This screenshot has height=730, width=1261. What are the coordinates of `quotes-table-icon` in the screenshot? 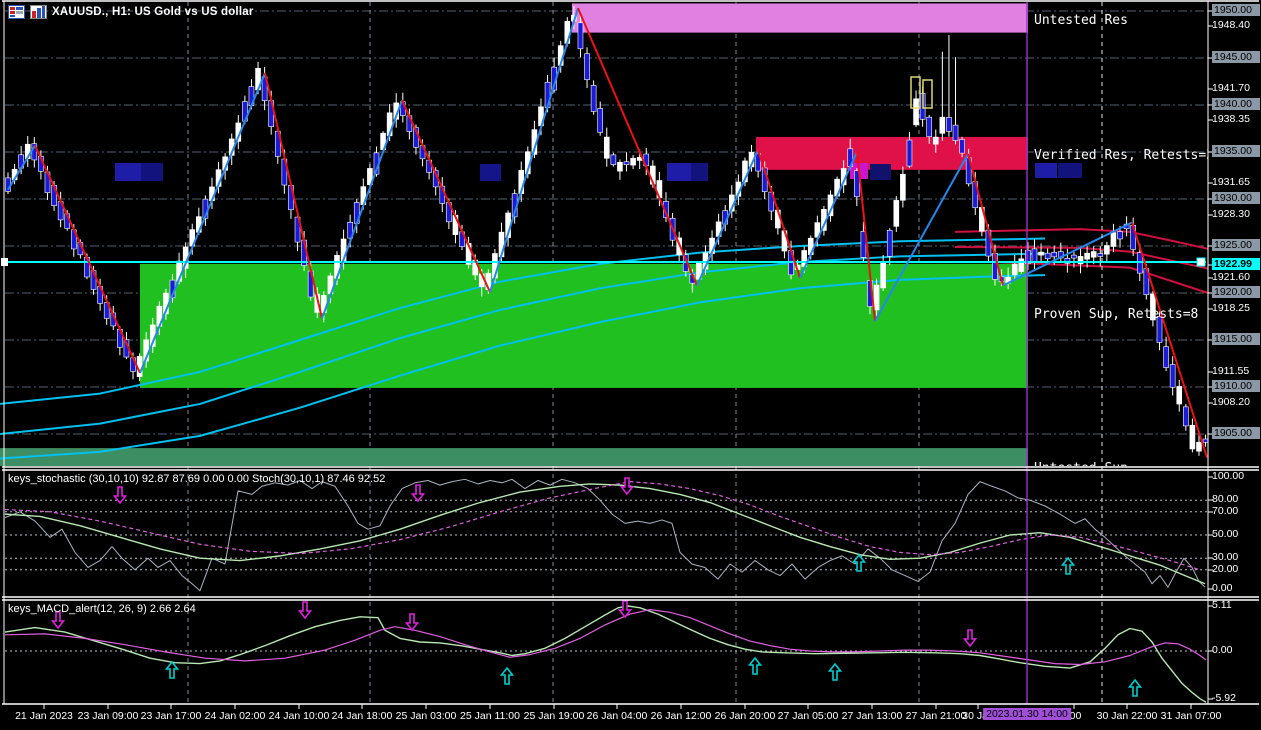 It's located at (16, 12).